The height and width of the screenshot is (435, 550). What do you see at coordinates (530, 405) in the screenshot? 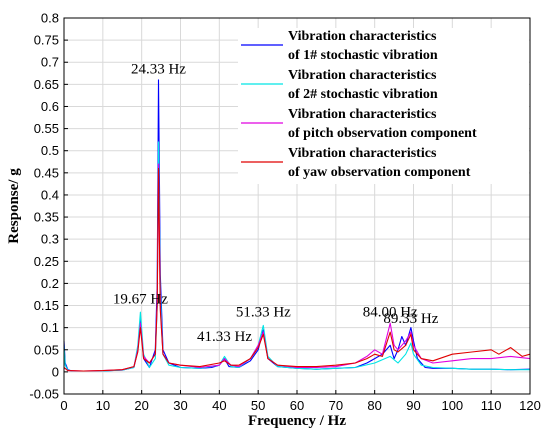
I see `x-tick-label: 120` at bounding box center [530, 405].